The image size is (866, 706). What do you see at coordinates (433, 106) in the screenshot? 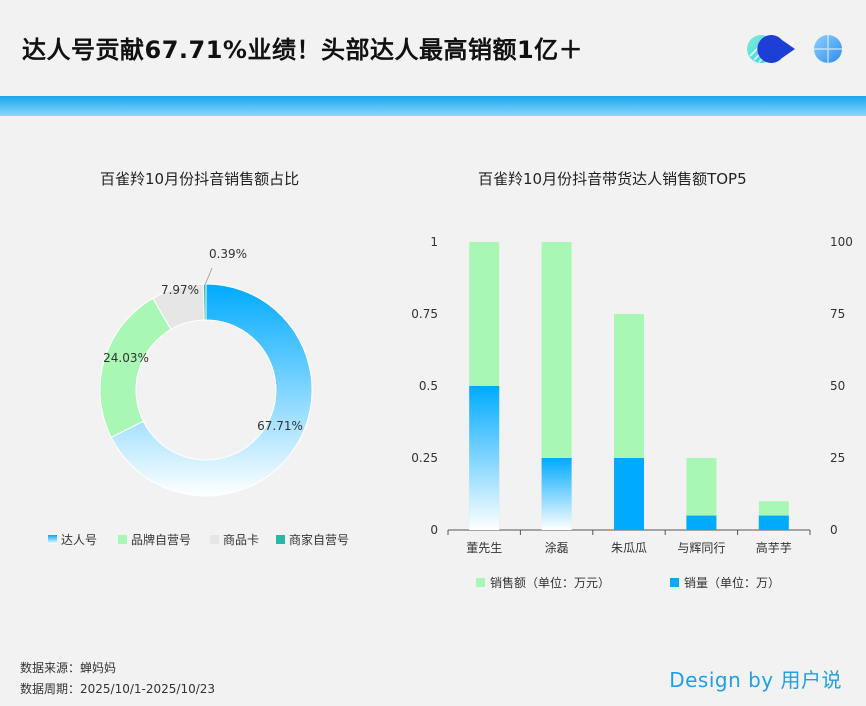
I see `header-accent-strip` at bounding box center [433, 106].